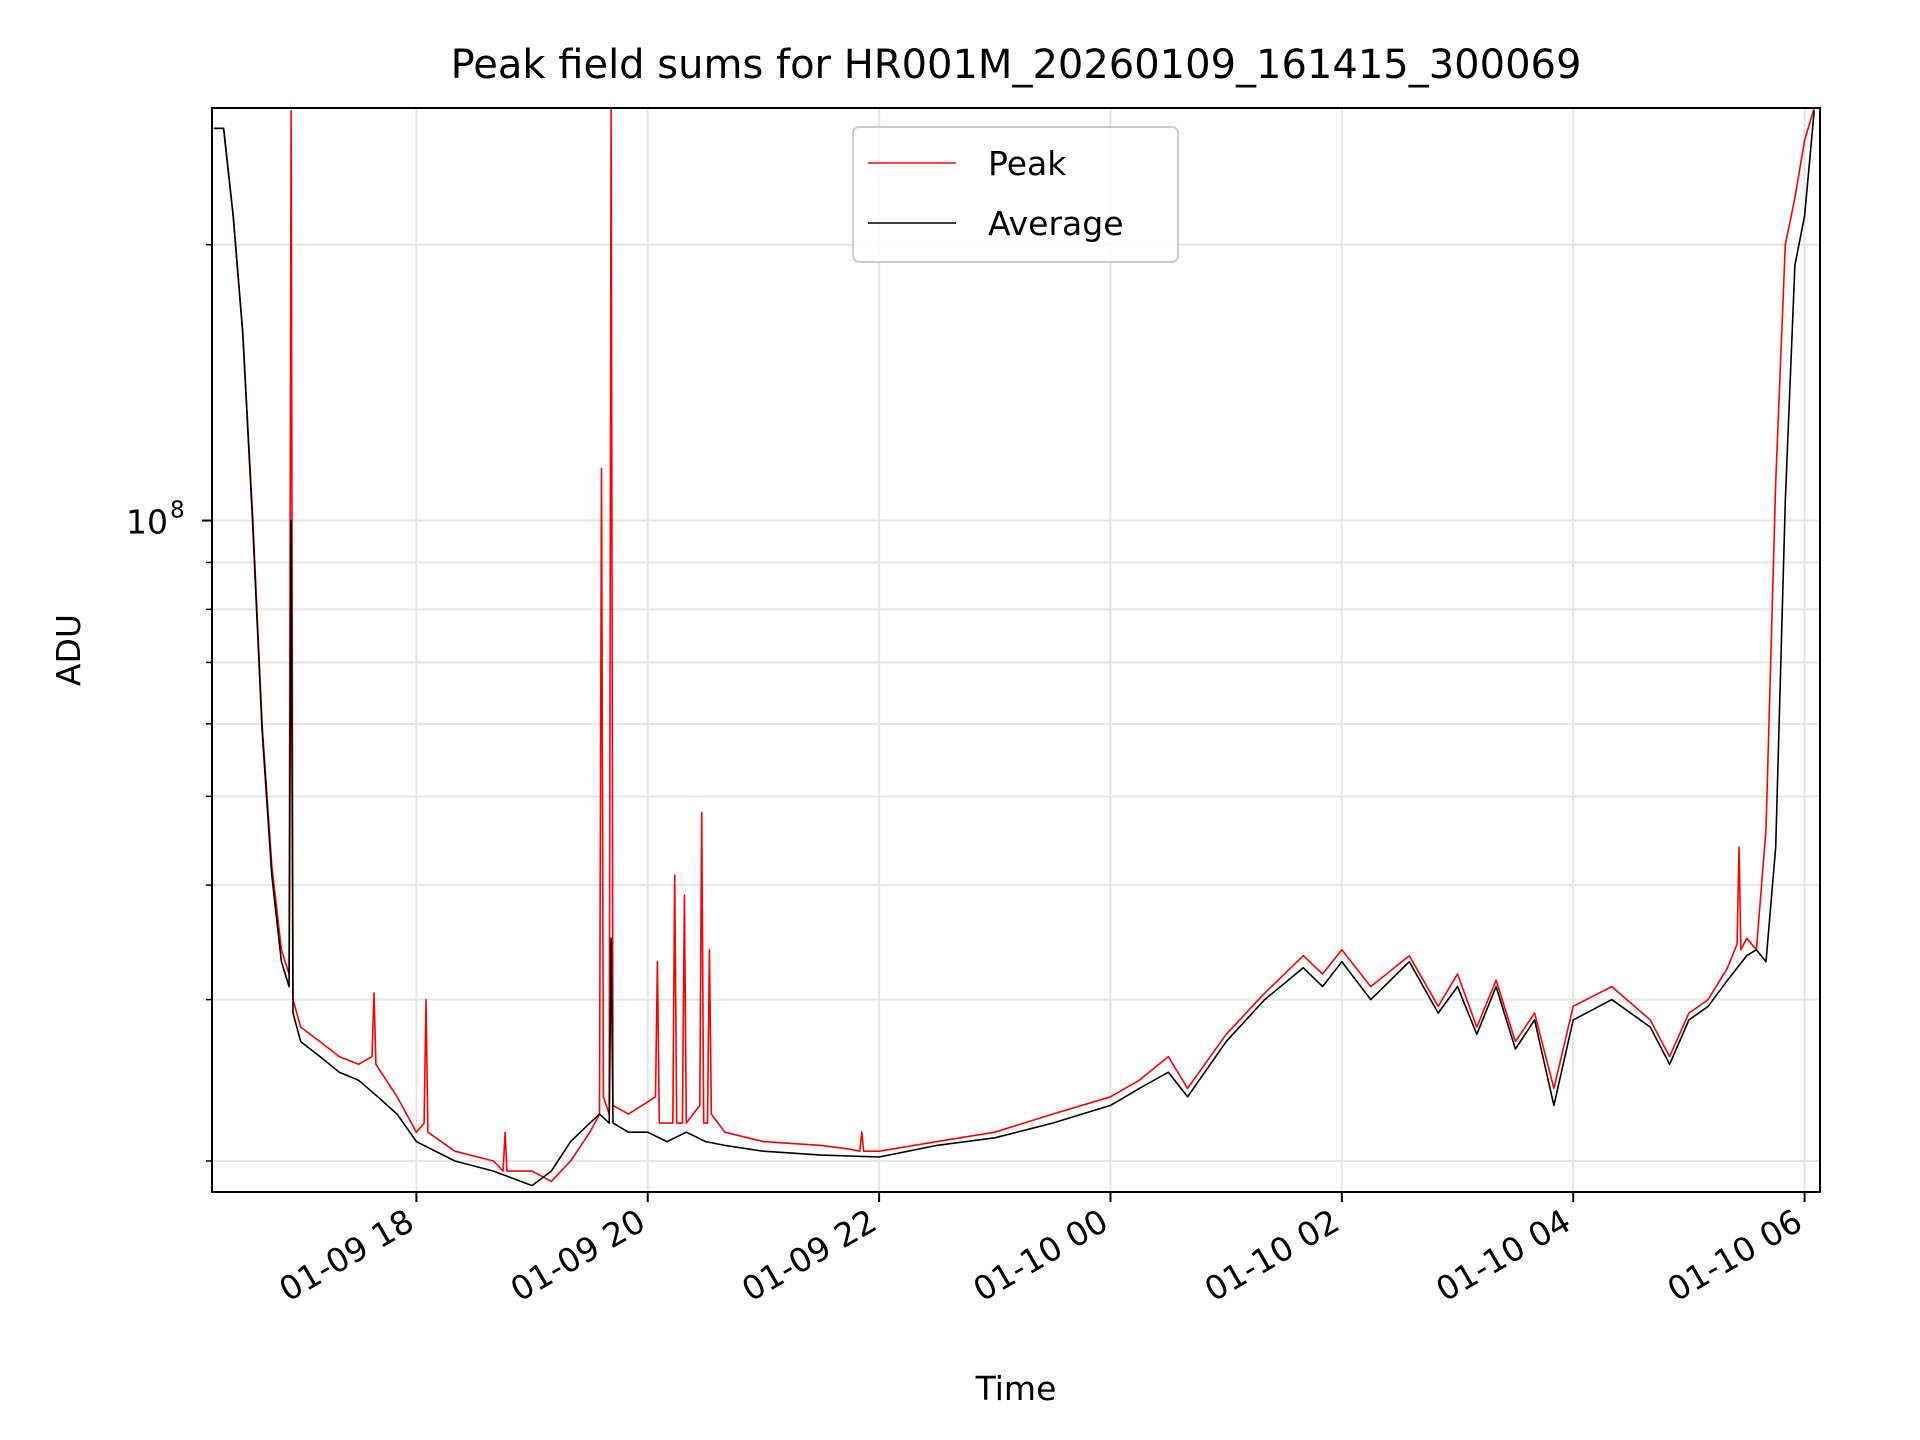  Describe the element at coordinates (1272, 1255) in the screenshot. I see `x-tick-label: 01-10 02` at that location.